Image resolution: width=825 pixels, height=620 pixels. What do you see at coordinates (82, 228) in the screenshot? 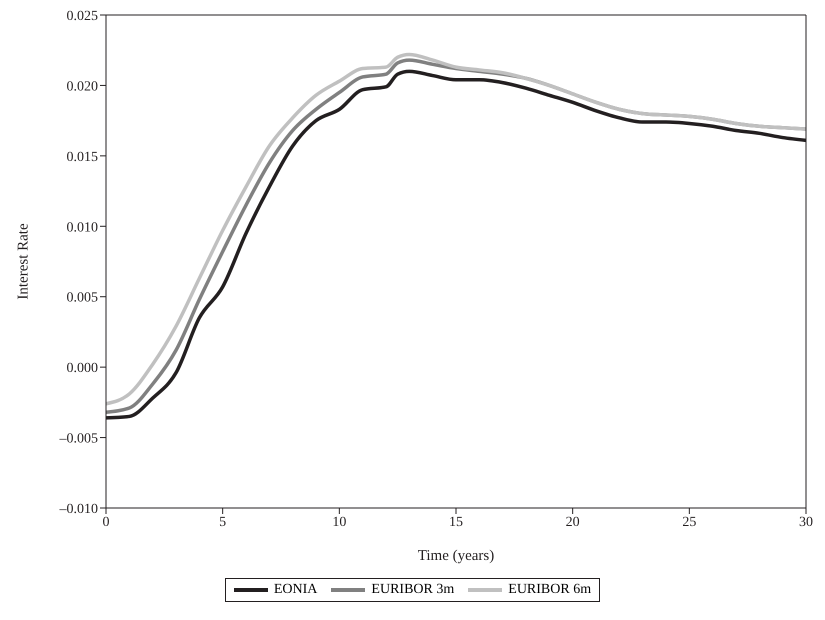
I see `y-tick-label: 0.010` at bounding box center [82, 228].